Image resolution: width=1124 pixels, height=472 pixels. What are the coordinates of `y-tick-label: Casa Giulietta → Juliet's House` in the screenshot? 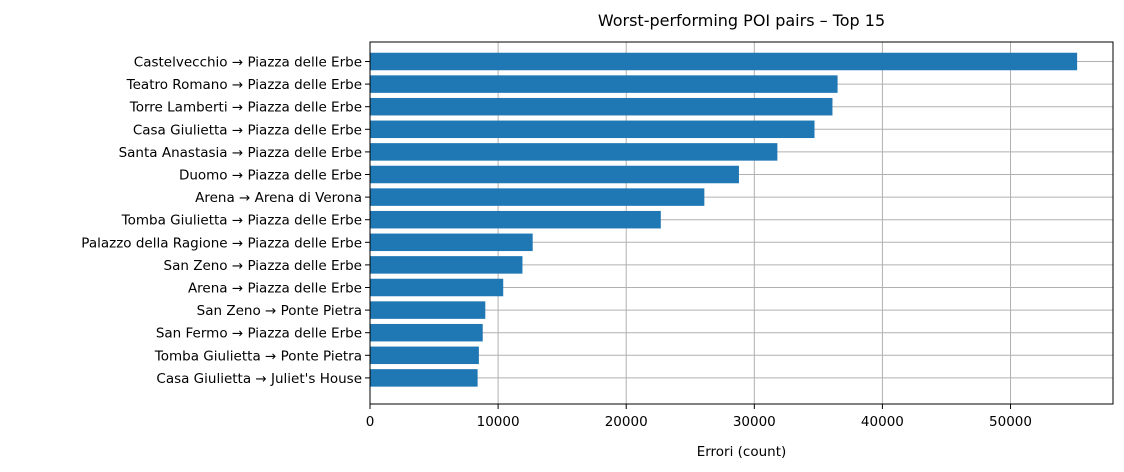 It's located at (259, 379).